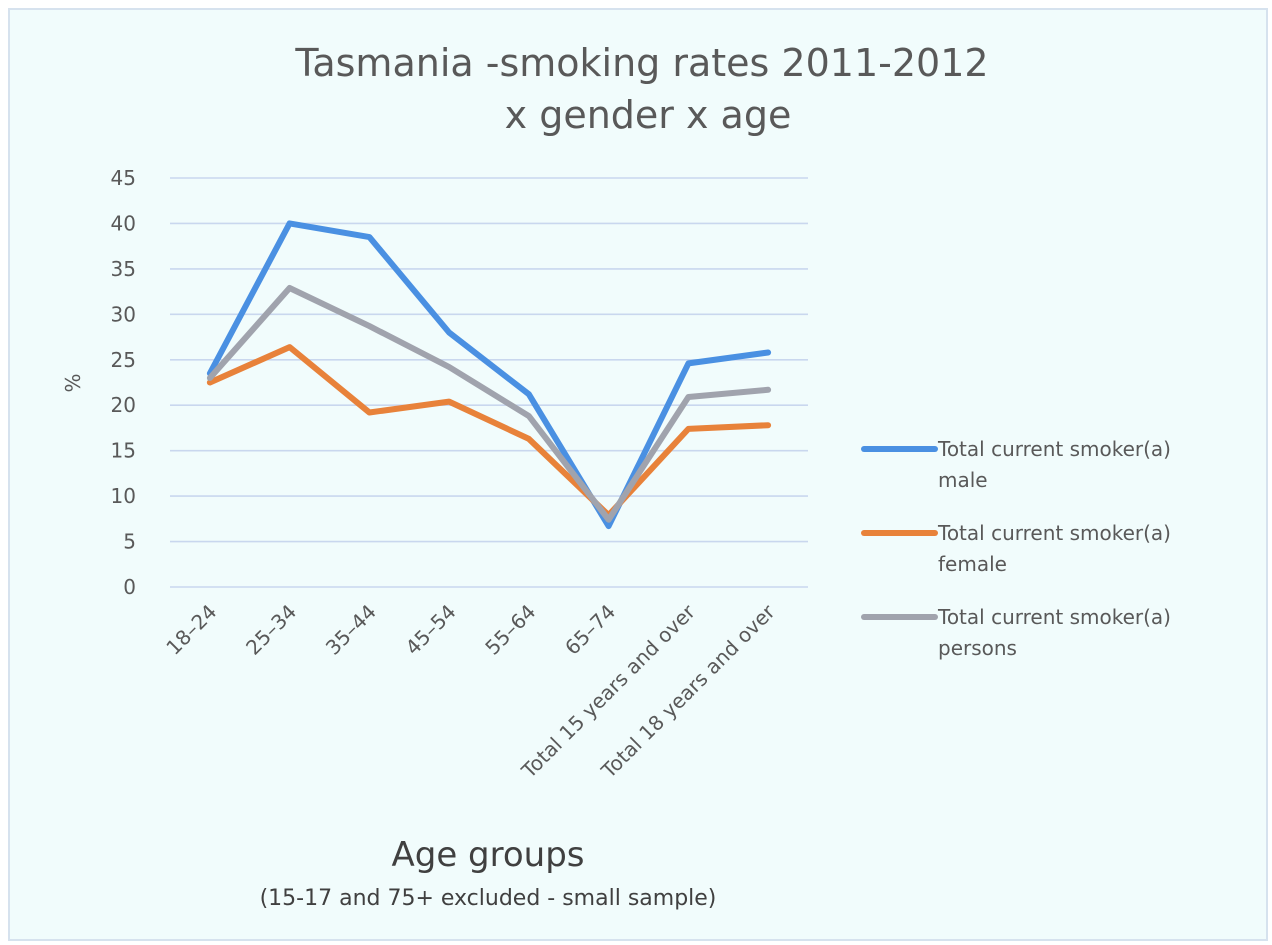  I want to click on y-axis-label: %, so click(73, 382).